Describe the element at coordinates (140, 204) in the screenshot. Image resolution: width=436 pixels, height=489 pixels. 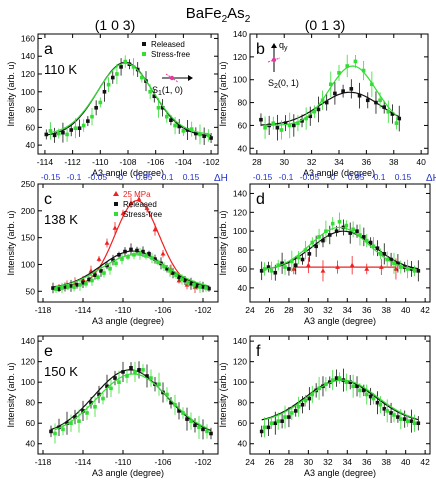
I see `legend-label: Released` at that location.